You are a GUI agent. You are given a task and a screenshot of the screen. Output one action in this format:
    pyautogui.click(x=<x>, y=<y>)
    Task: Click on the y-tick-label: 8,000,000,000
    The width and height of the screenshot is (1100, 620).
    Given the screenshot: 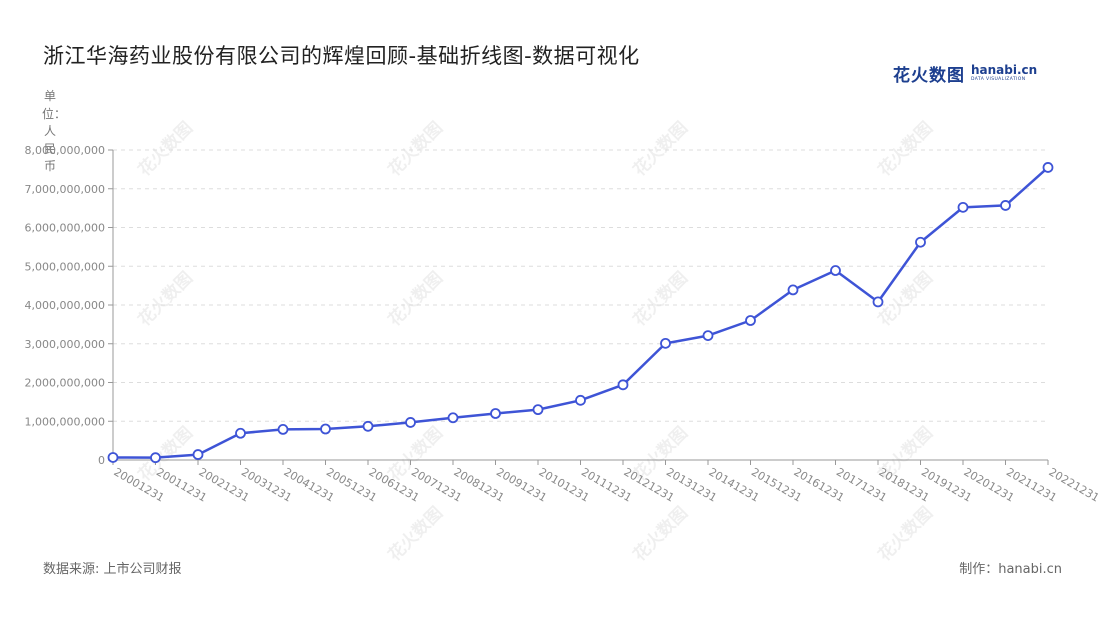 What is the action you would take?
    pyautogui.click(x=65, y=150)
    